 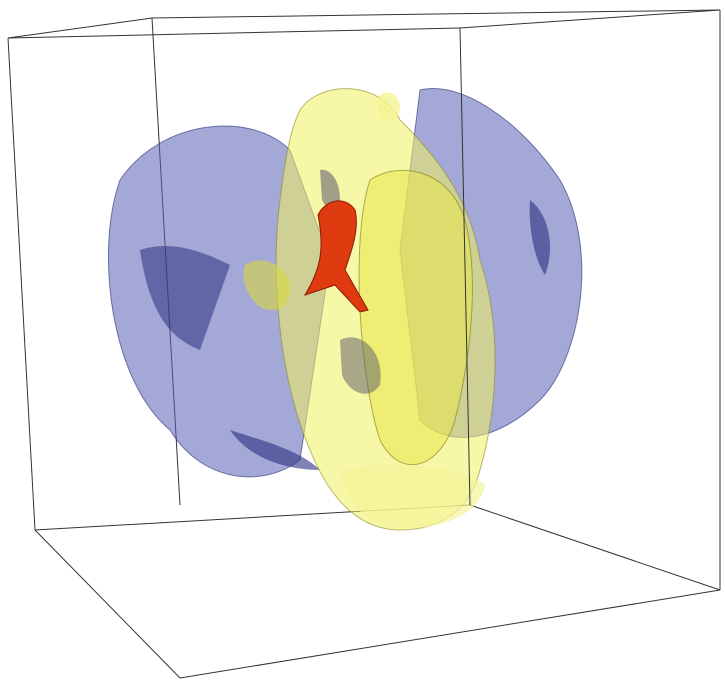 I want to click on yellow-base, so click(x=412, y=497).